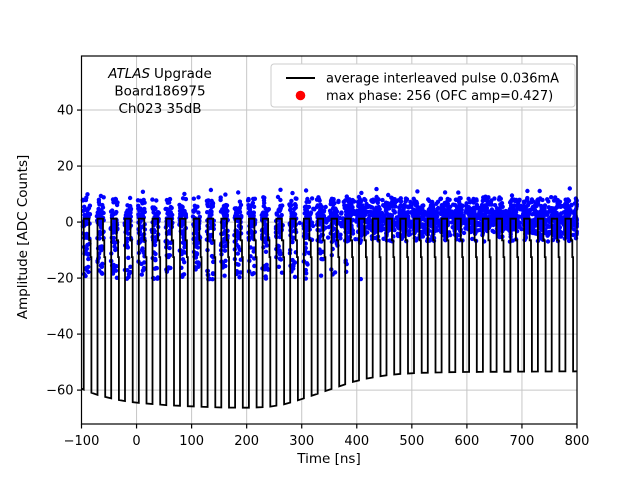 This screenshot has height=484, width=640. What do you see at coordinates (466, 441) in the screenshot?
I see `x-tick-label: 600` at bounding box center [466, 441].